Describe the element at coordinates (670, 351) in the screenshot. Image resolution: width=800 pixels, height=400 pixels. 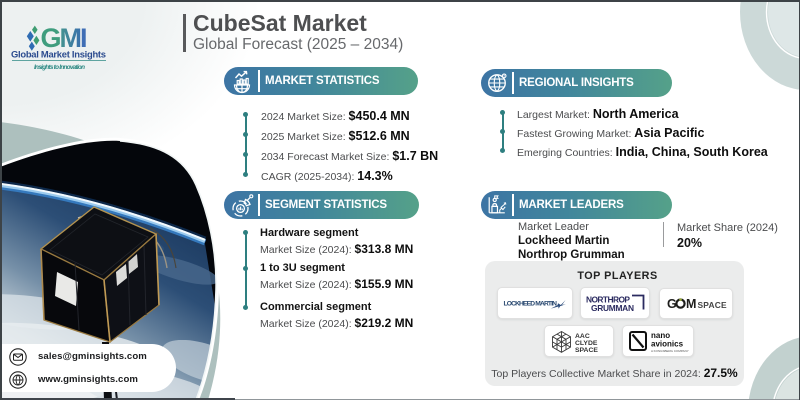
I see `svg-text: A KONGSBERG COMPANY` at that location.